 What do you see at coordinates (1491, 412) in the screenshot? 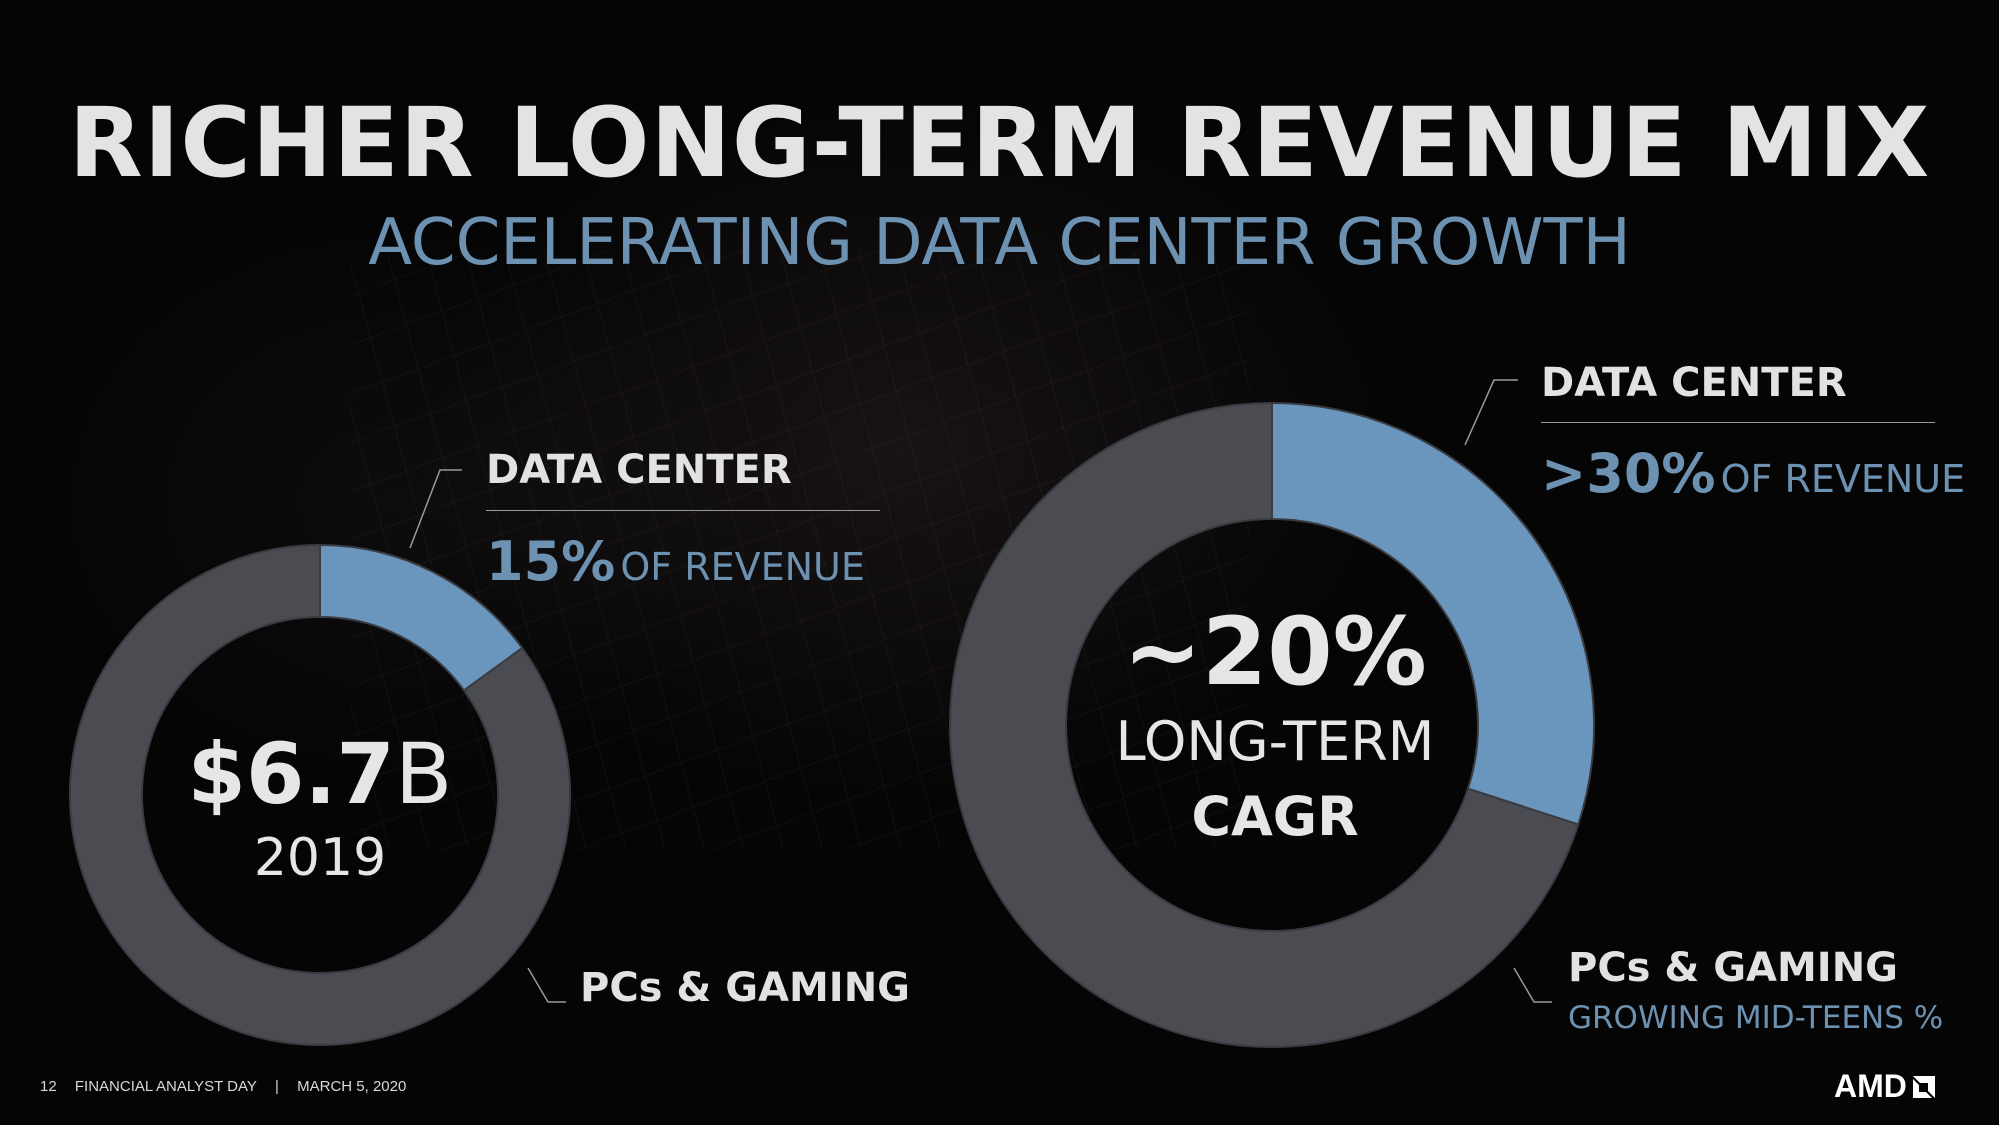
I see `leader-line-right-dc` at bounding box center [1491, 412].